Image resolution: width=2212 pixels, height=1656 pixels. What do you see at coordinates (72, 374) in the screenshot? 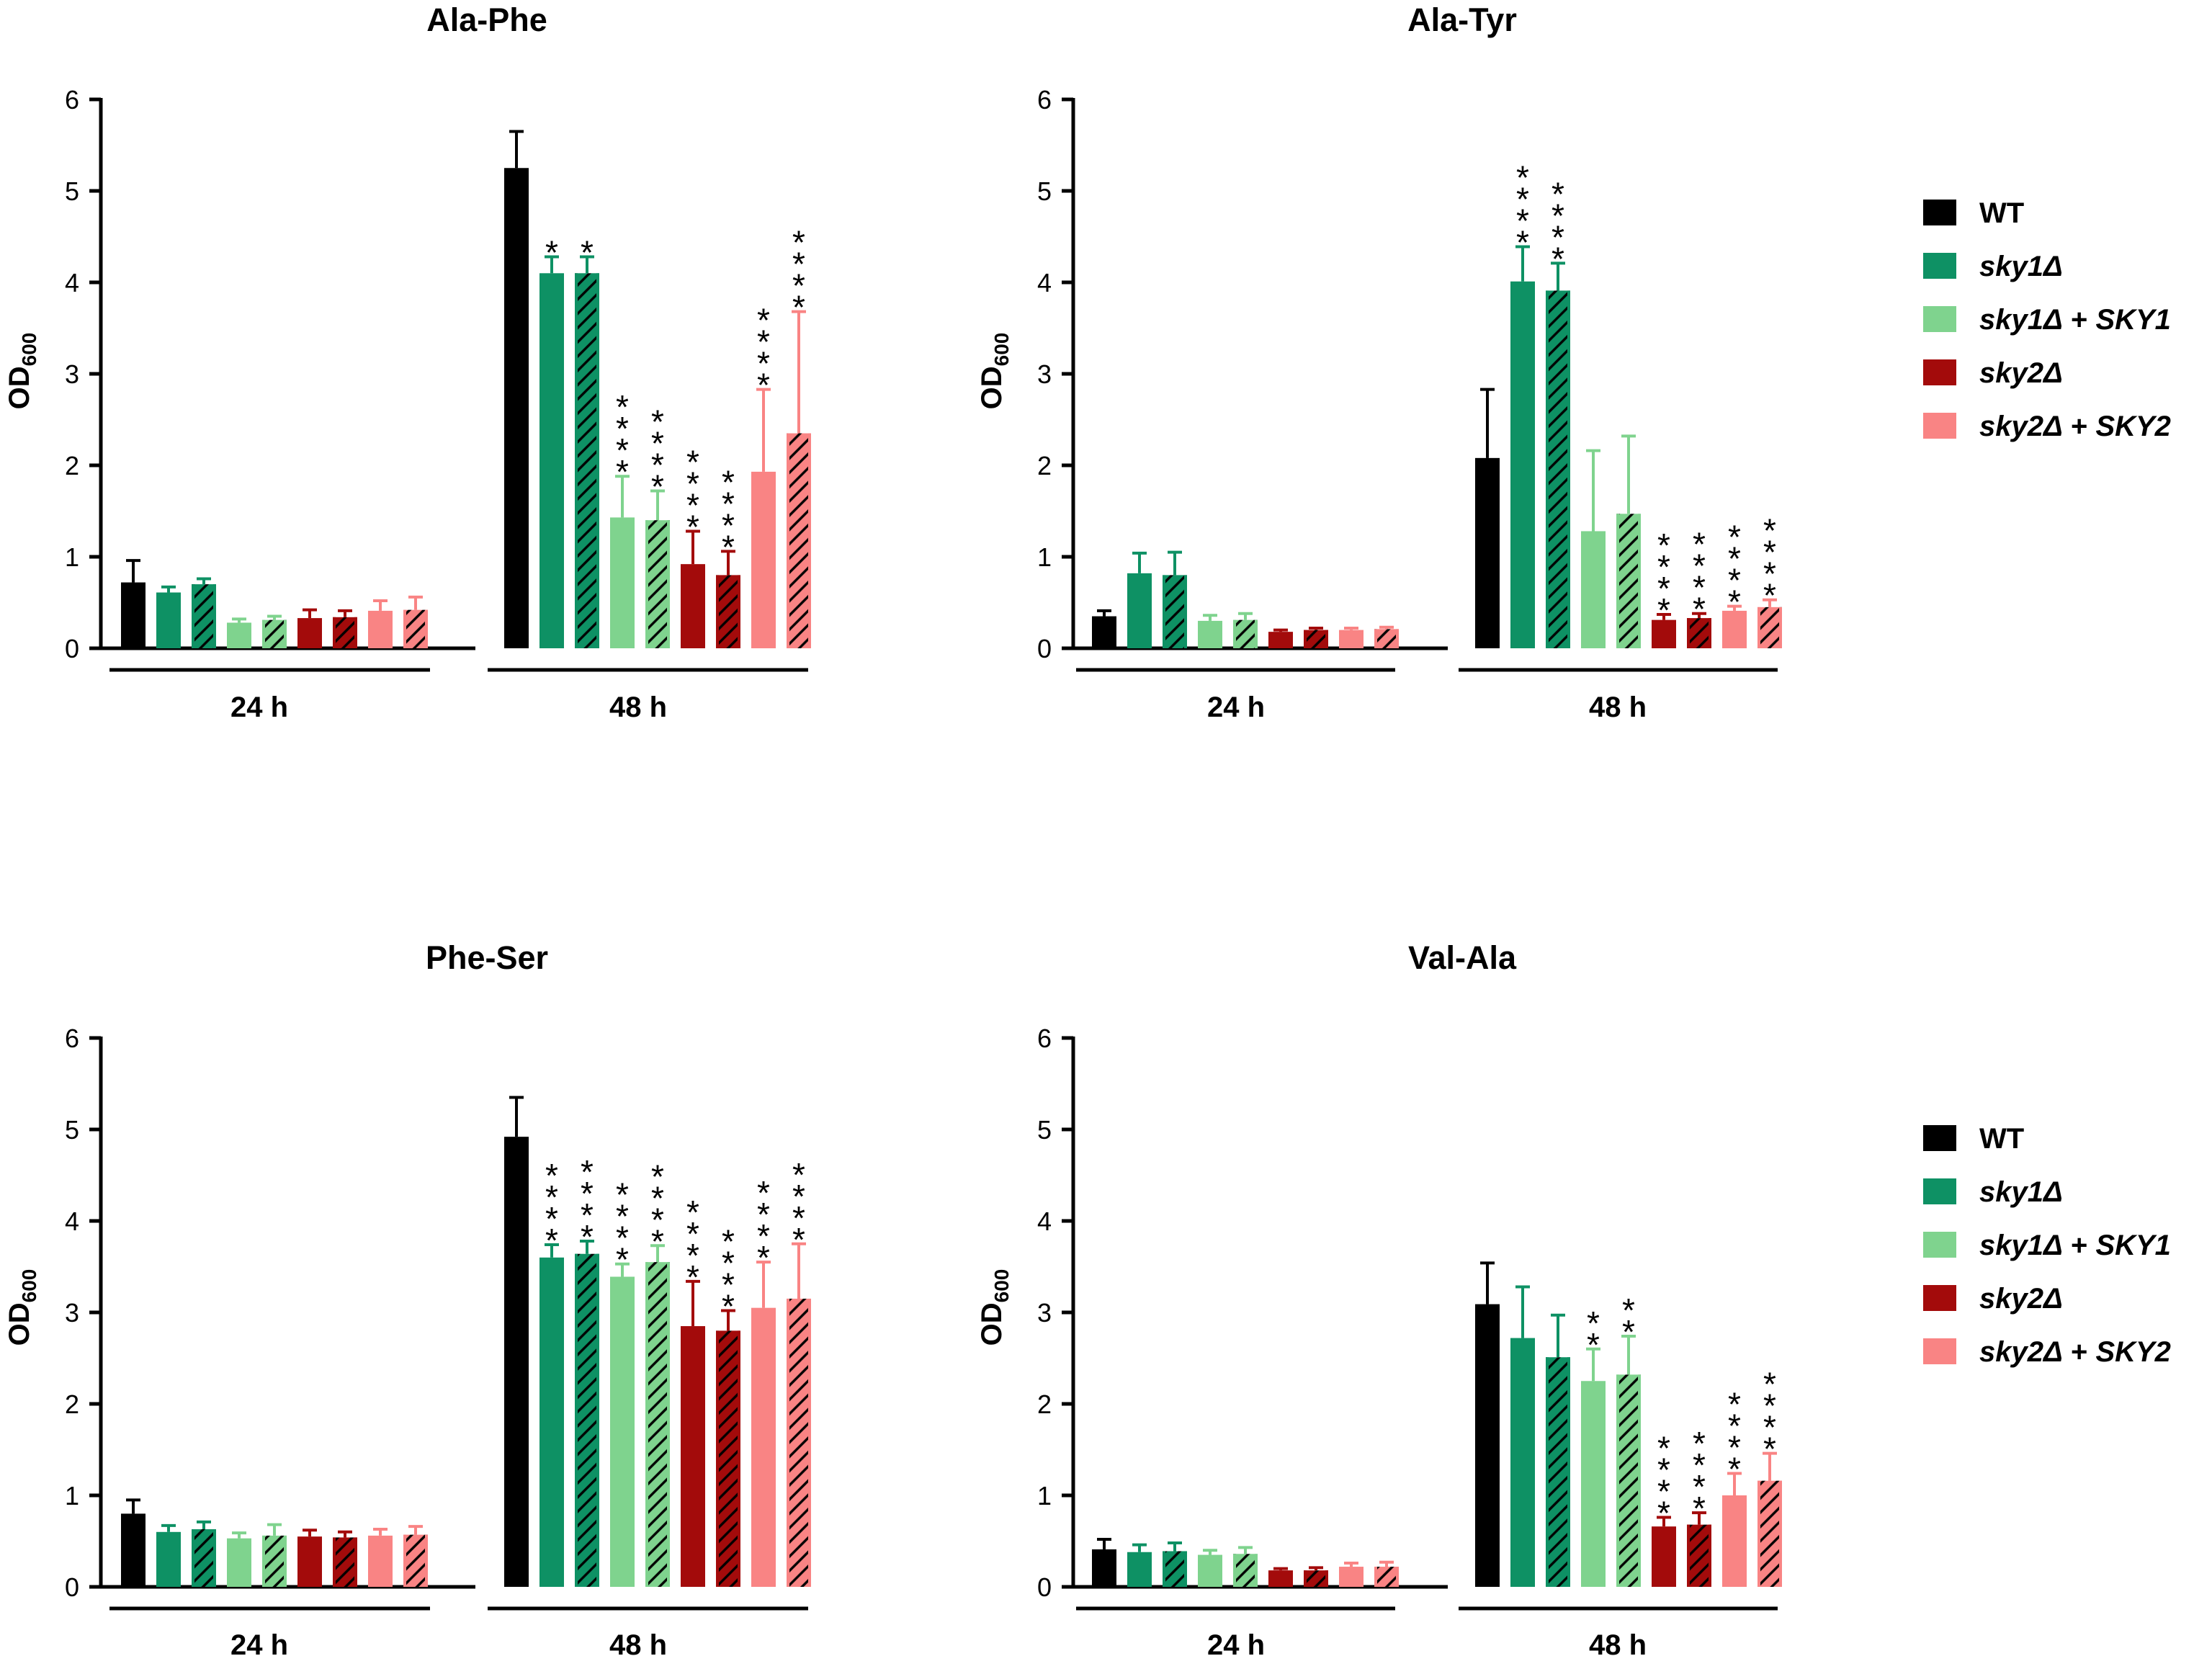
I see `y-tick-label: 3` at bounding box center [72, 374].